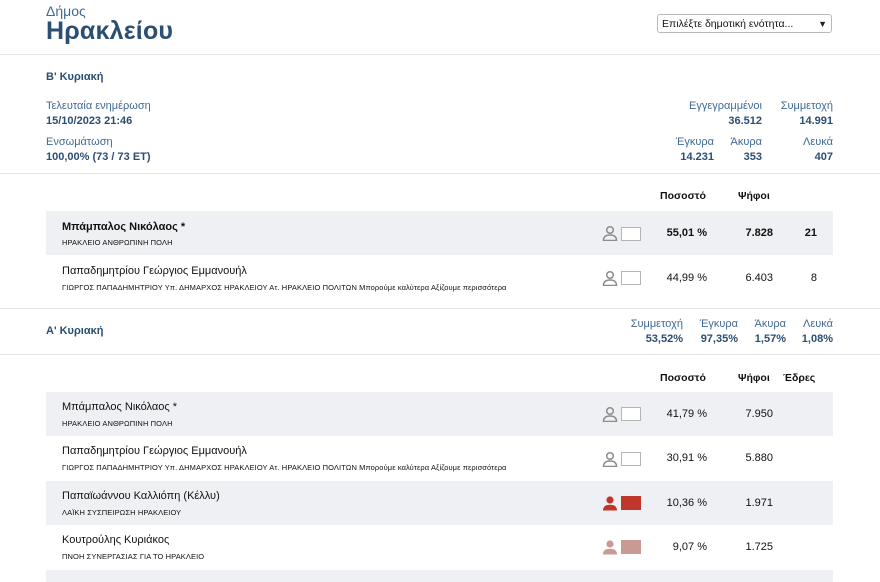 Image resolution: width=880 pixels, height=582 pixels. I want to click on registered-value: 36.512, so click(745, 121).